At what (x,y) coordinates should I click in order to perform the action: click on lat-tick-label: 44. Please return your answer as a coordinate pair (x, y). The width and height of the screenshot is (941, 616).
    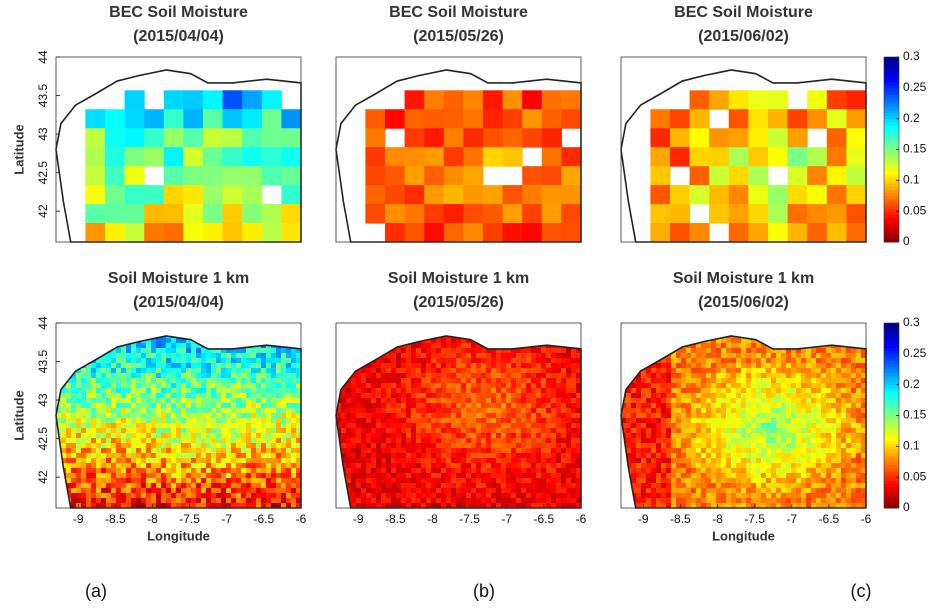
    Looking at the image, I should click on (43, 323).